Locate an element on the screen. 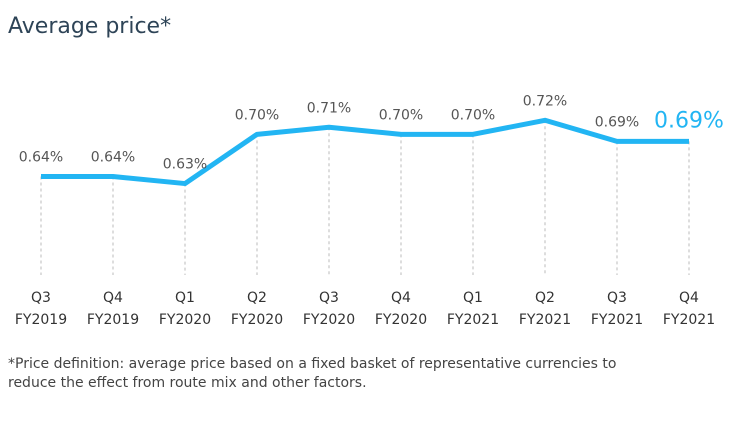  data-label: 0.71% is located at coordinates (329, 108).